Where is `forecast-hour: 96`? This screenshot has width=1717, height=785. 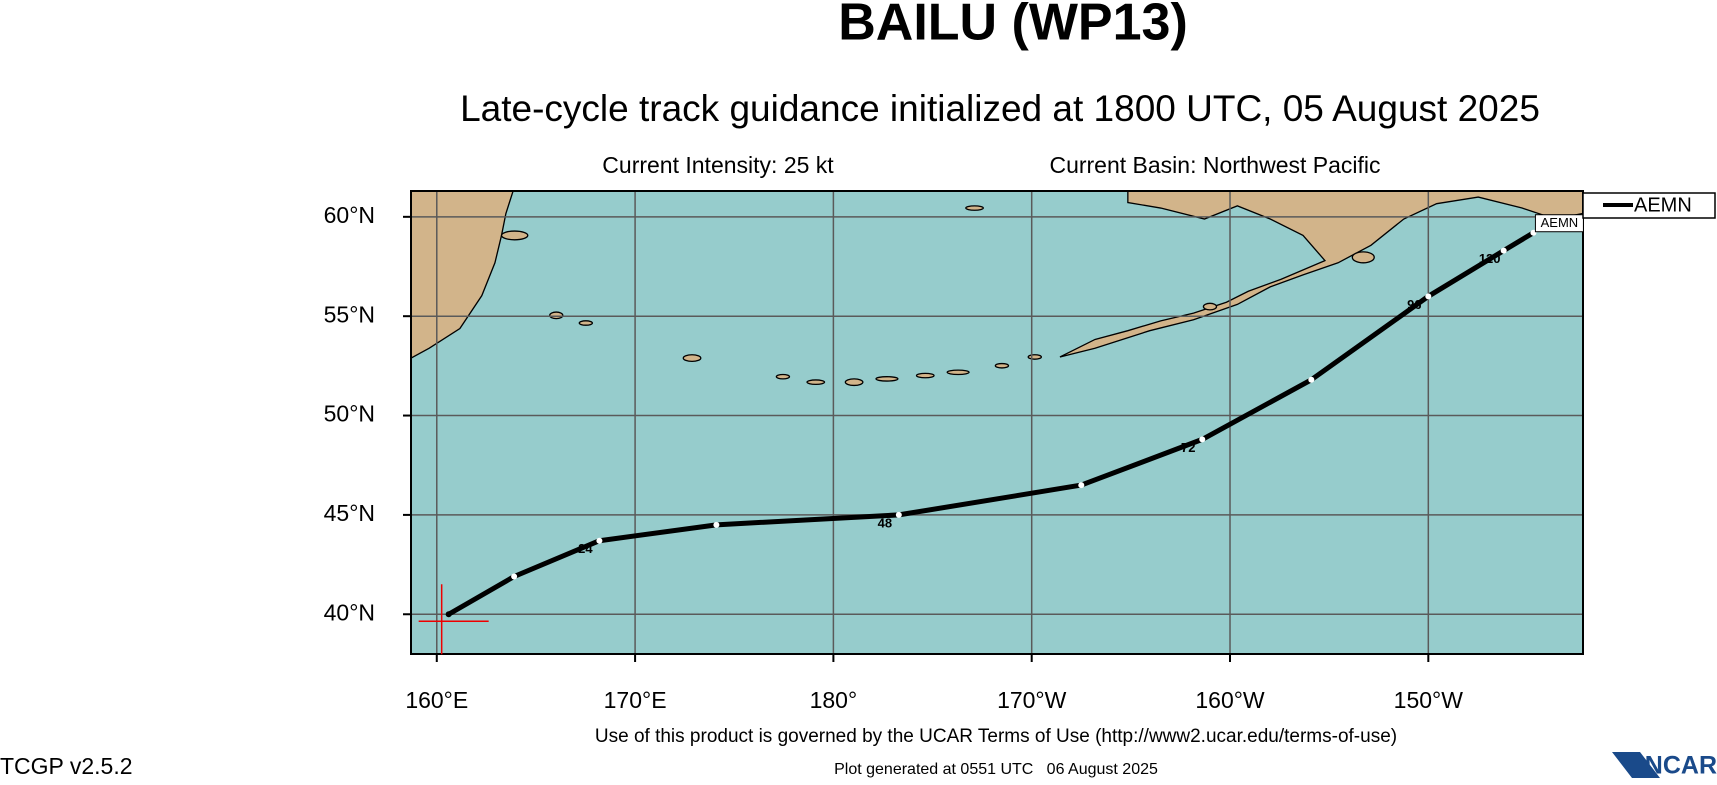 forecast-hour: 96 is located at coordinates (1414, 304).